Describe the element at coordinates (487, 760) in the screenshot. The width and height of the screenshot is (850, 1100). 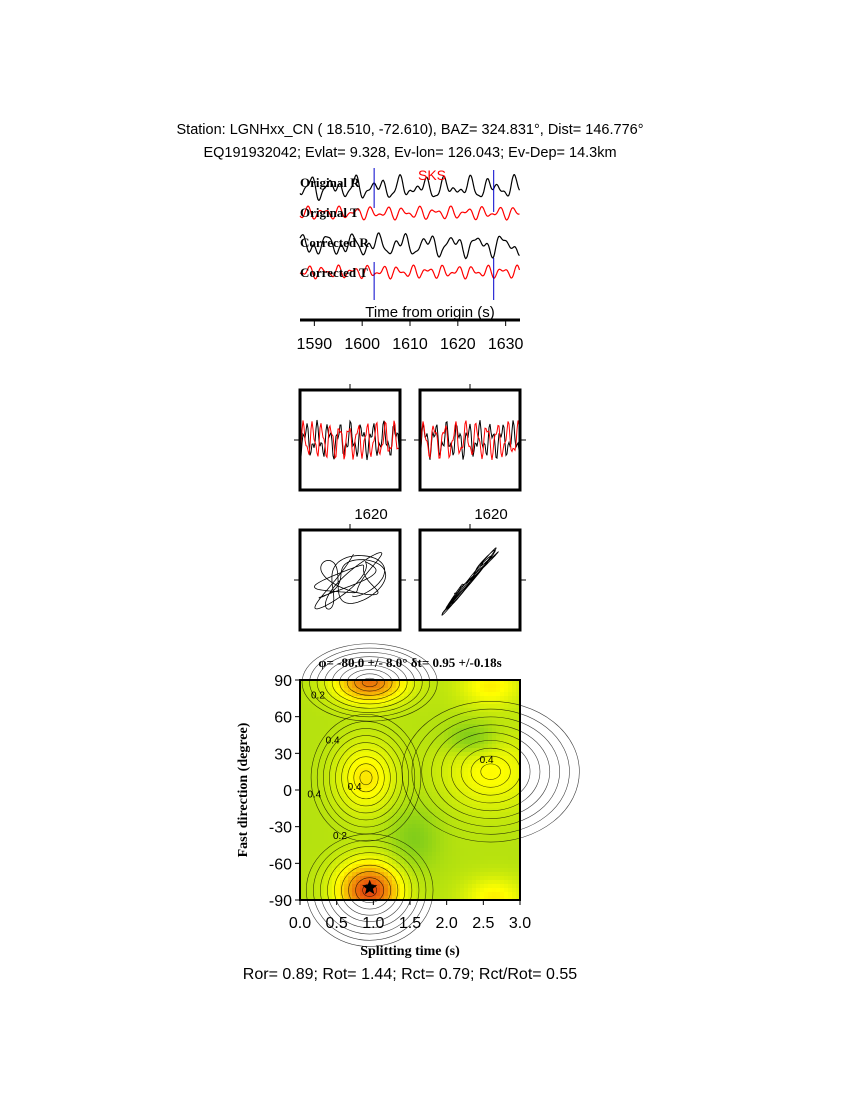
I see `contour-label: 0.4` at that location.